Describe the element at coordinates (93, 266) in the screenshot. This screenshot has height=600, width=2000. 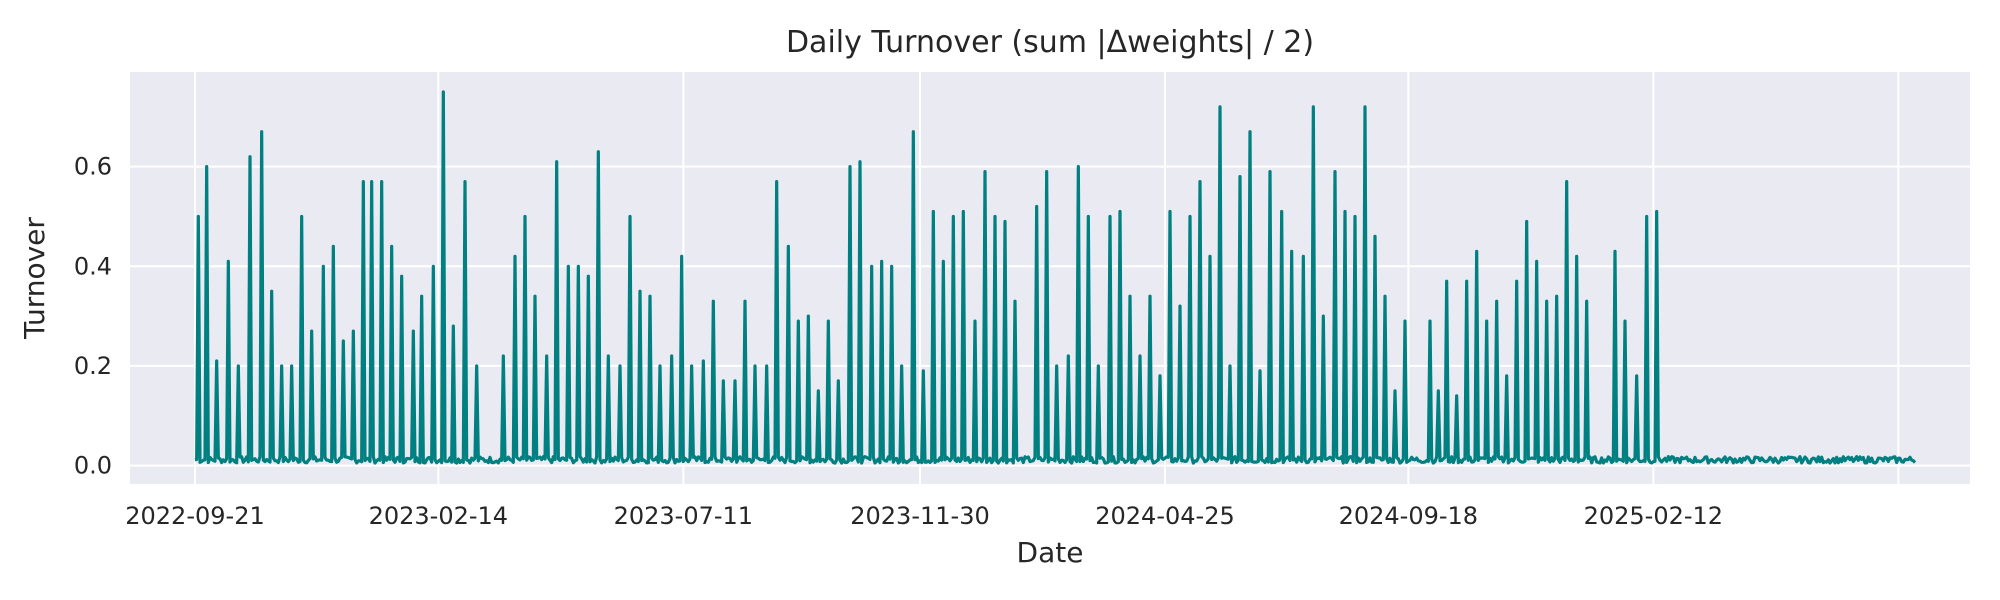
I see `y-tick-label: 0.4` at that location.